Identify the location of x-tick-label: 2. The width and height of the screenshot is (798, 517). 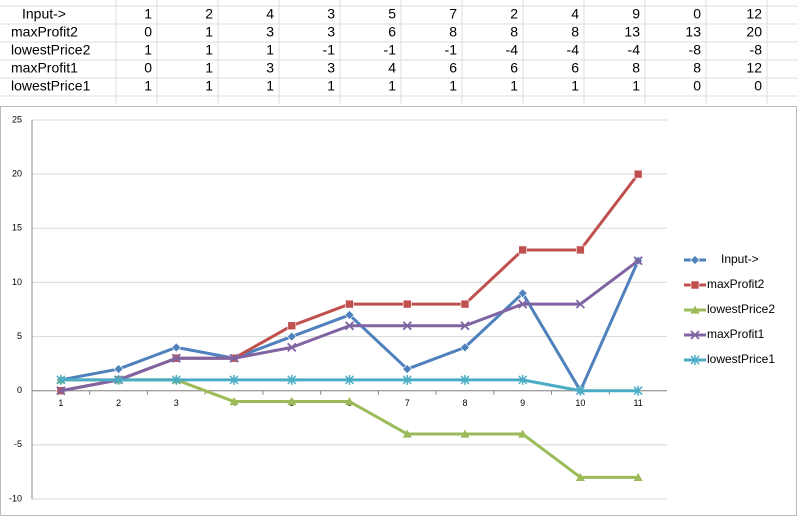
(118, 403).